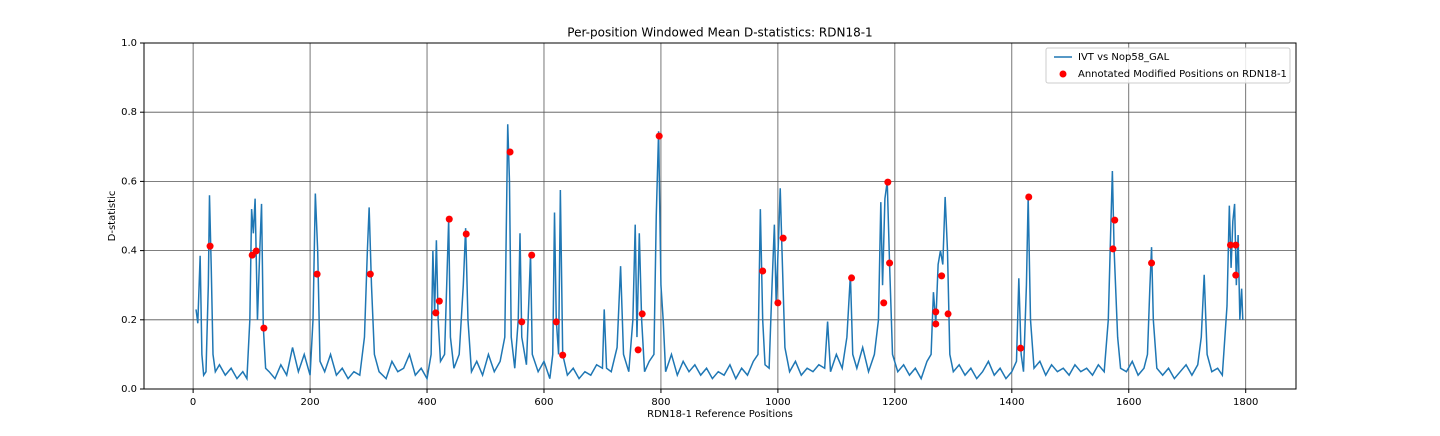  I want to click on x-tick-label: 800, so click(660, 402).